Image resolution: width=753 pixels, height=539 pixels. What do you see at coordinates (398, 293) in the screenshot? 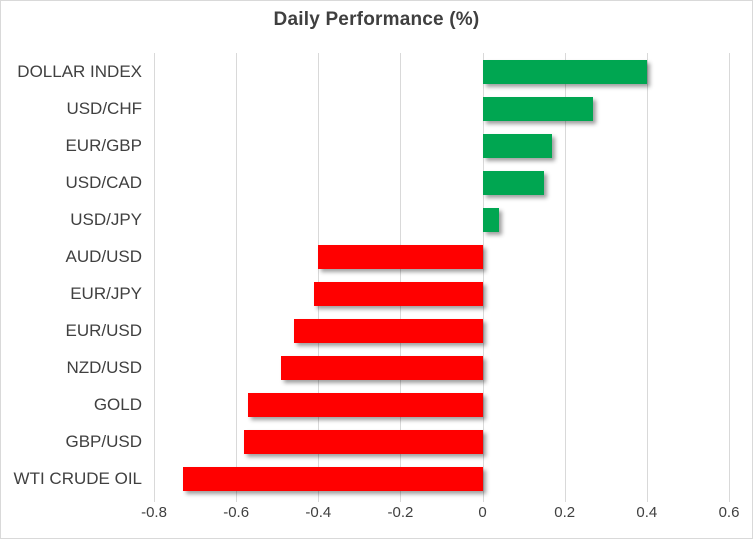
I see `bar-eur-jpy` at bounding box center [398, 293].